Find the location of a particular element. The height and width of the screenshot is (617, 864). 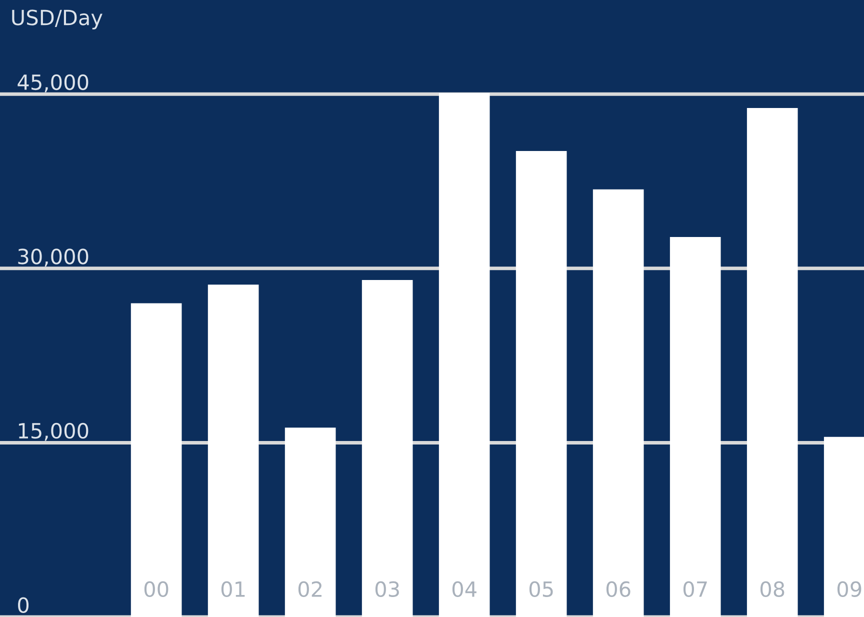

y-tick-label: 0 is located at coordinates (23, 605).